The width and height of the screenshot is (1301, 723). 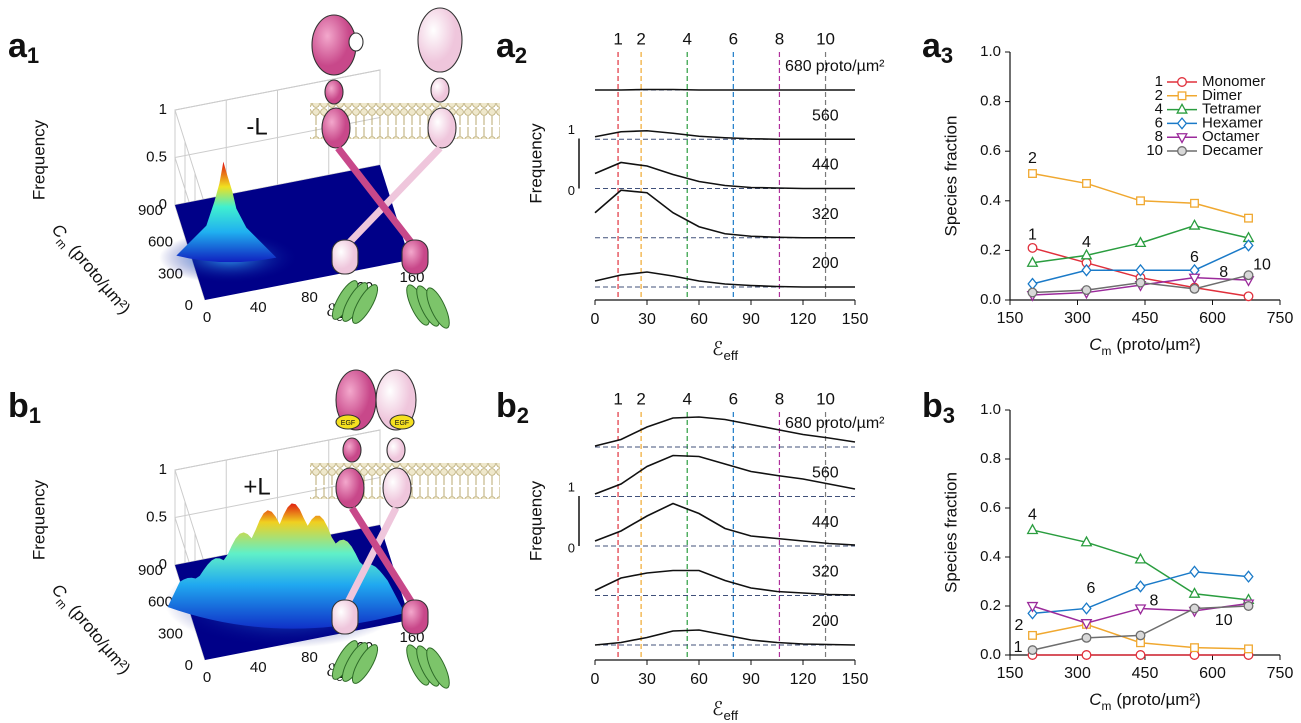 I want to click on y-tick-label: 0.8, so click(x=990, y=101).